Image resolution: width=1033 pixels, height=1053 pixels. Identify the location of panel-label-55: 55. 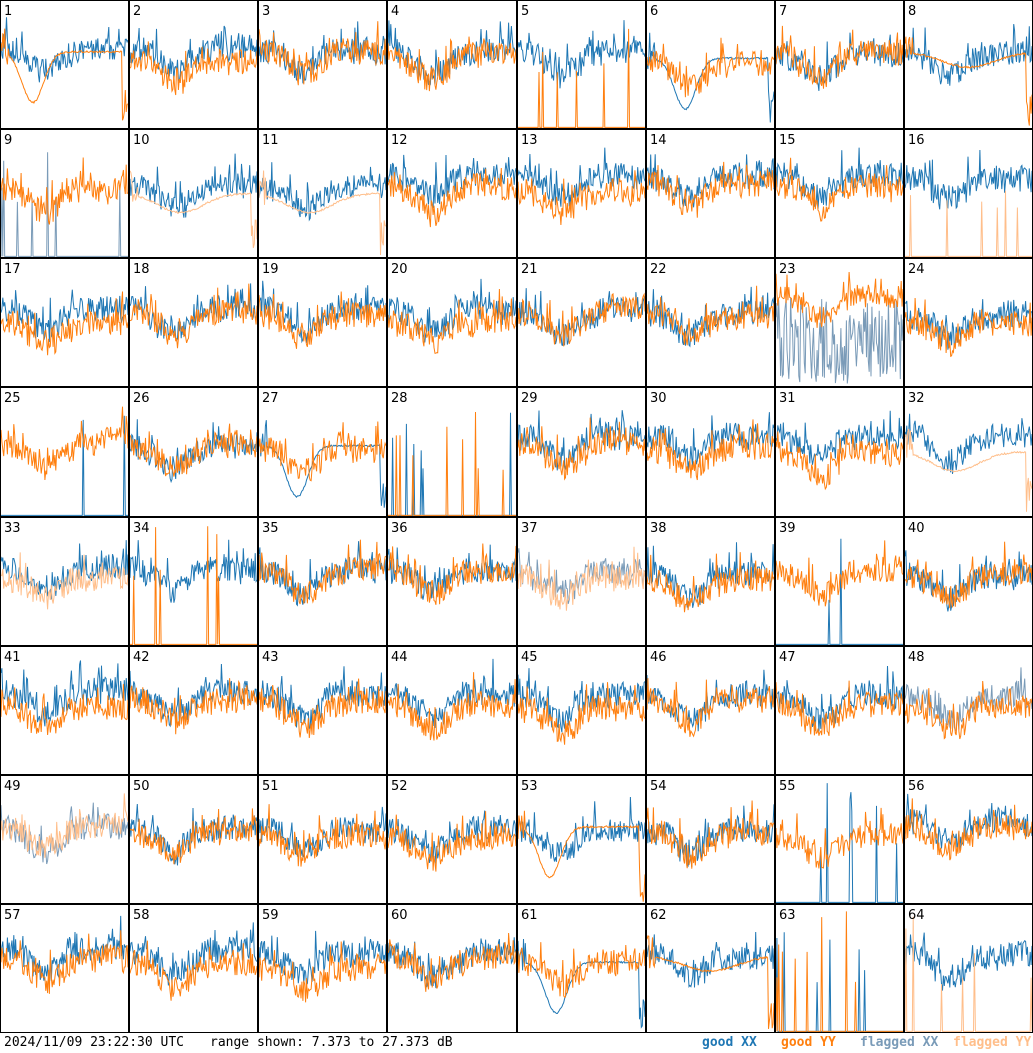
(787, 786).